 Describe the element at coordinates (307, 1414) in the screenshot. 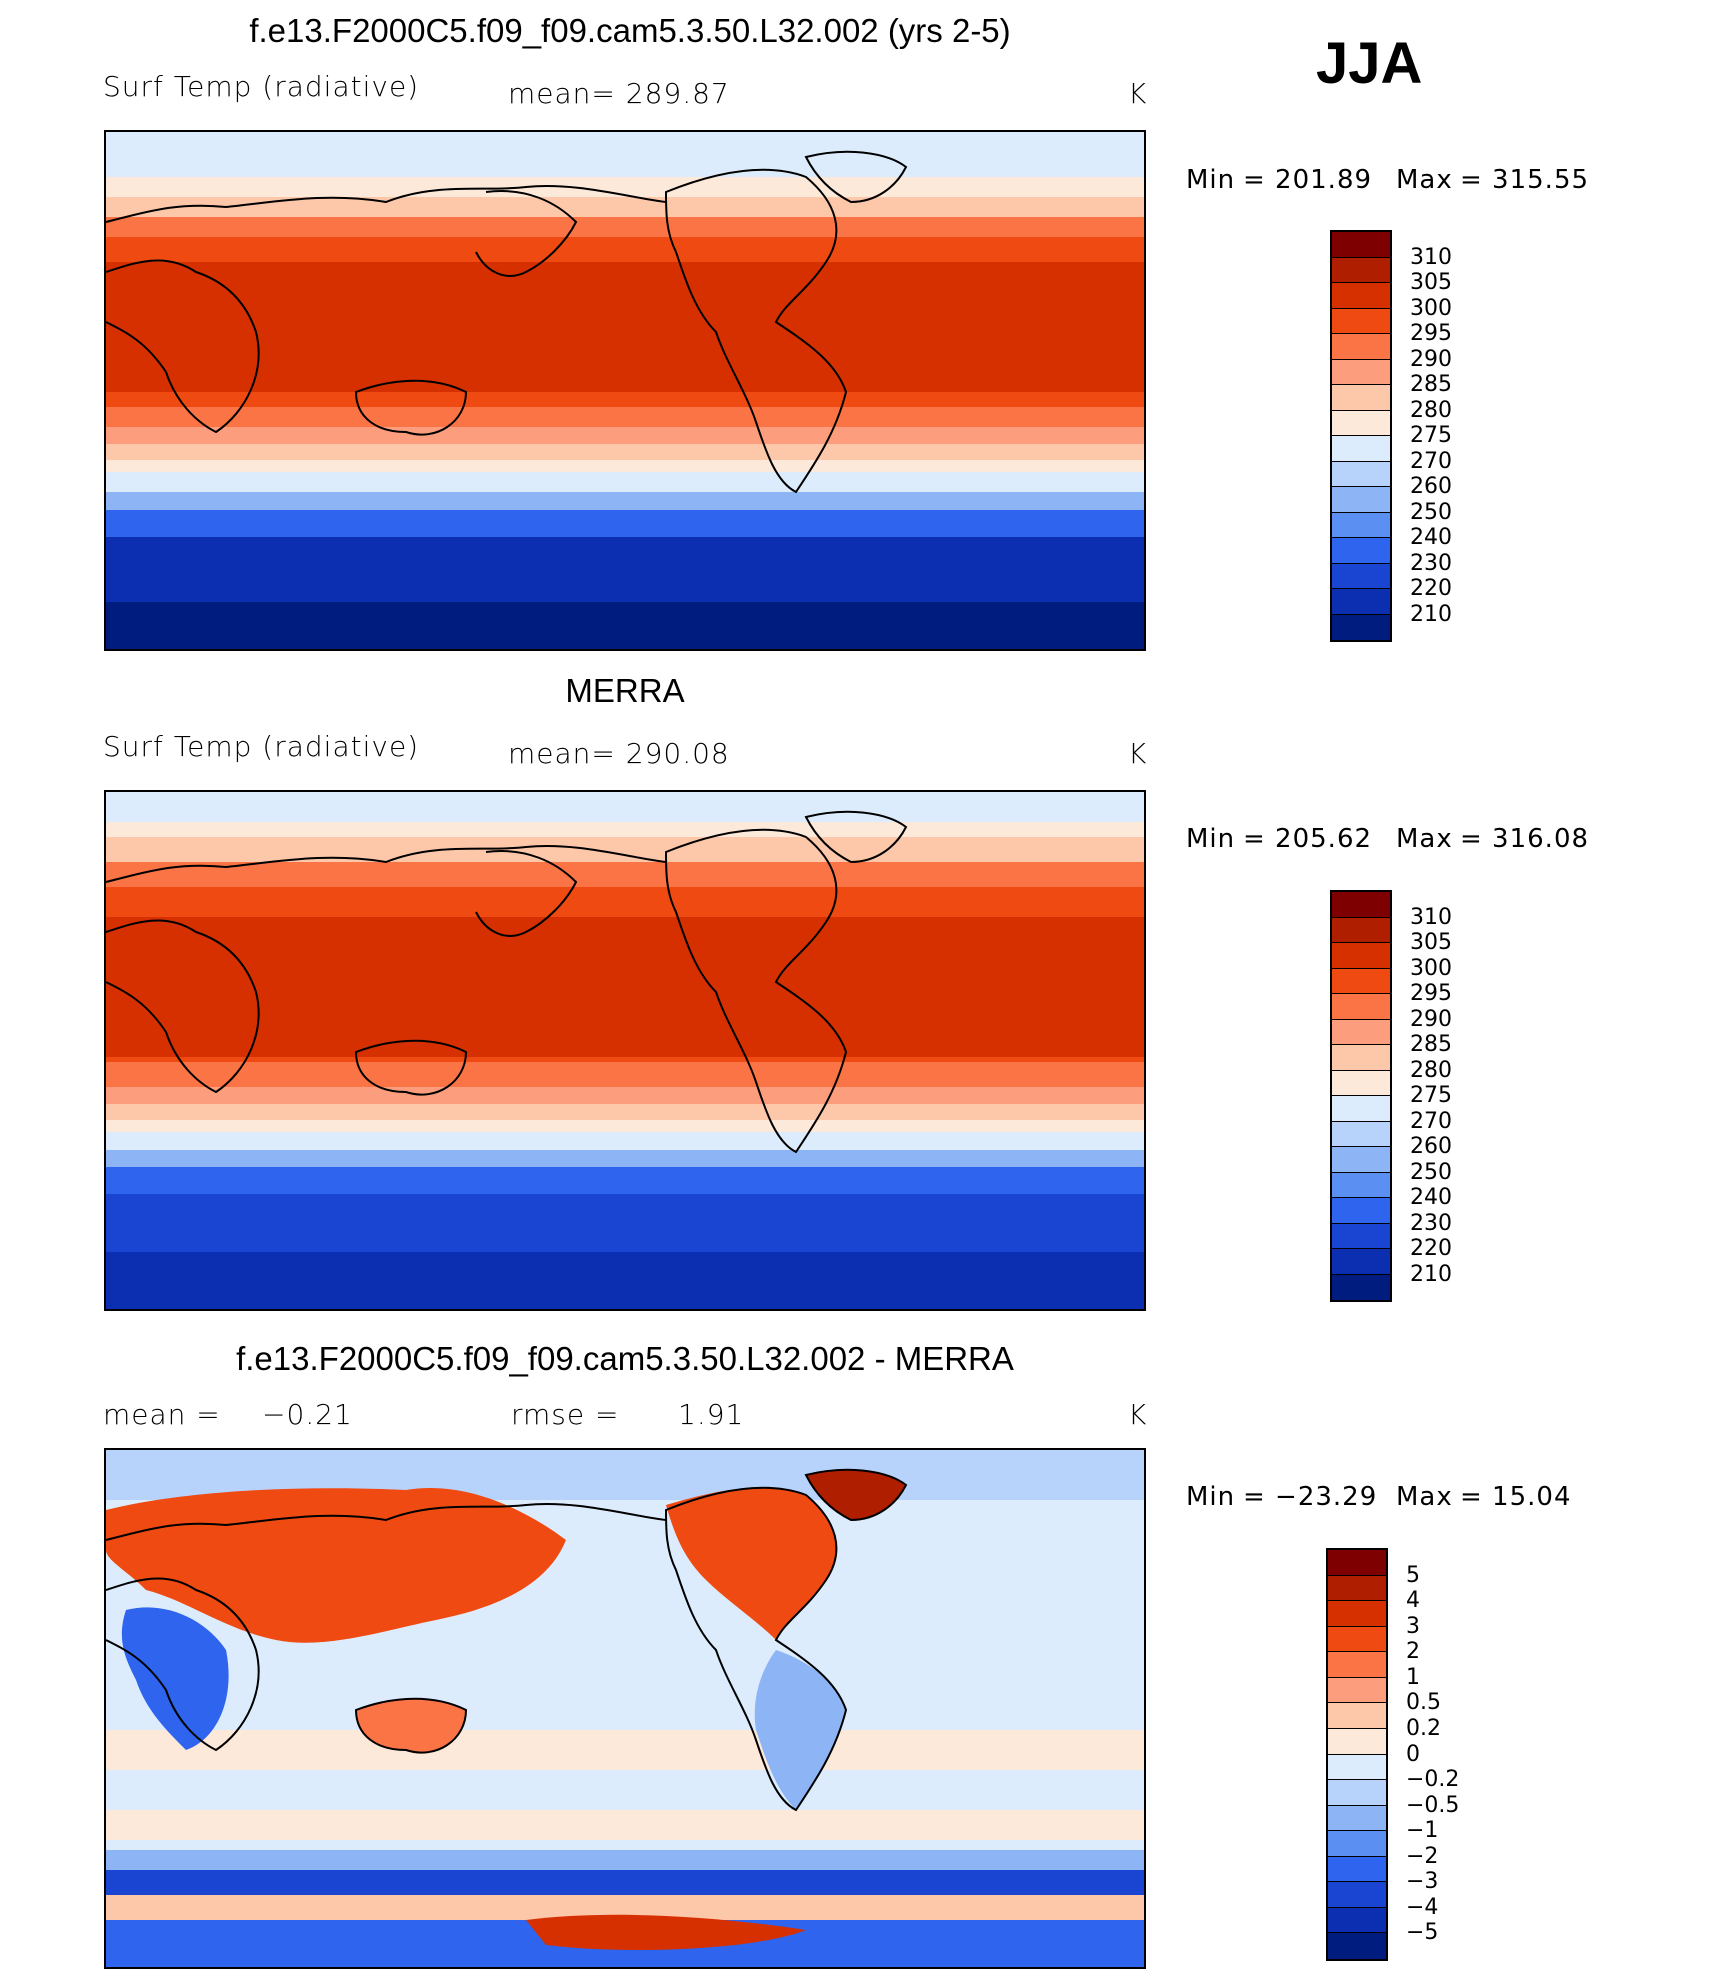

I see `panel3-mean-value: −0.21` at that location.